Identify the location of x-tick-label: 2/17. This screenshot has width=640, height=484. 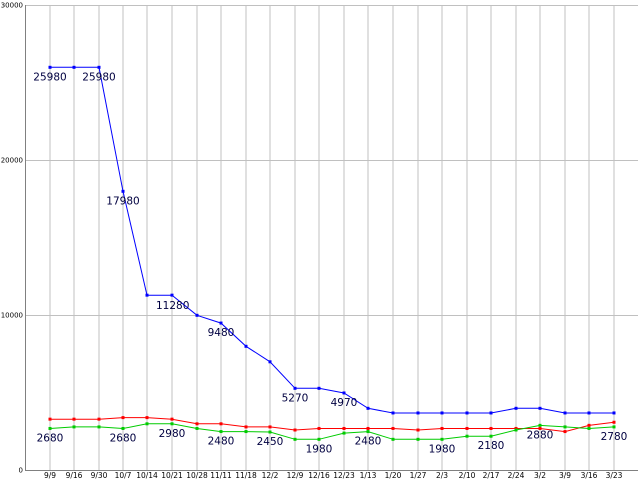
(491, 475).